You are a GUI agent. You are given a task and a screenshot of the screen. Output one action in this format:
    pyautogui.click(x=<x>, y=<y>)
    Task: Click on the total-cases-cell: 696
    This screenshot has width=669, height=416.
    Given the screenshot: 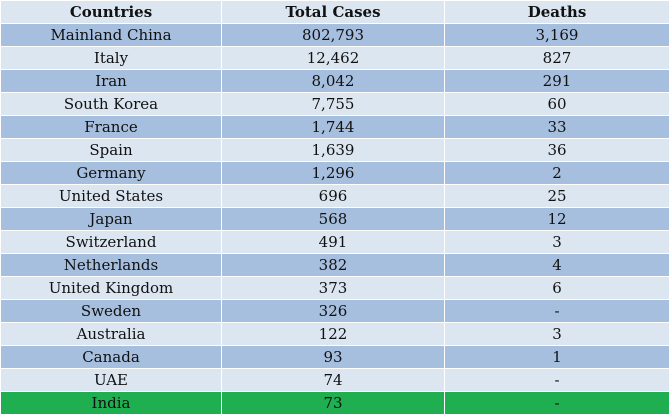 What is the action you would take?
    pyautogui.click(x=333, y=196)
    